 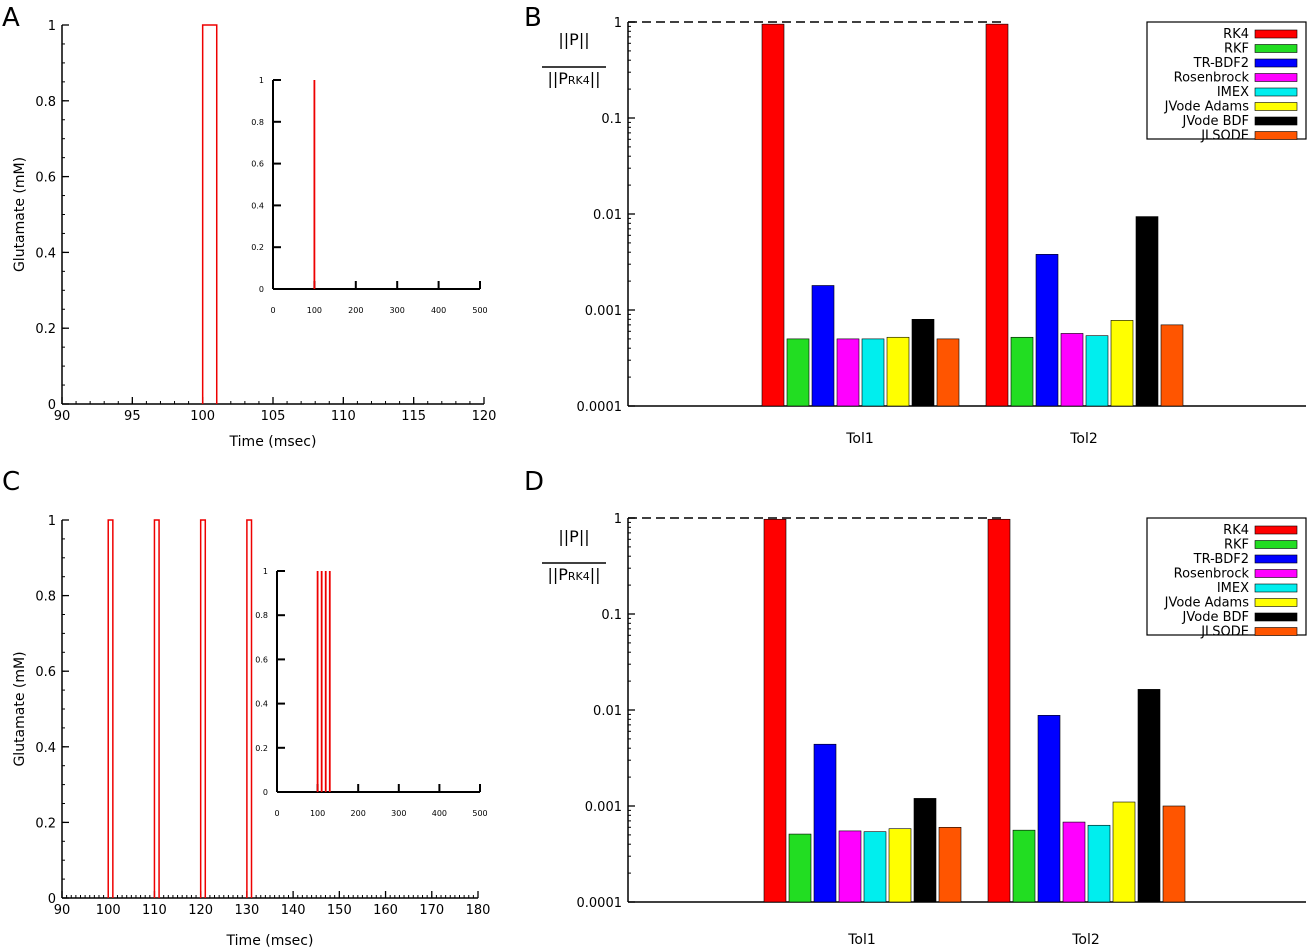 I want to click on legend-label: JLSODE, so click(x=1224, y=136).